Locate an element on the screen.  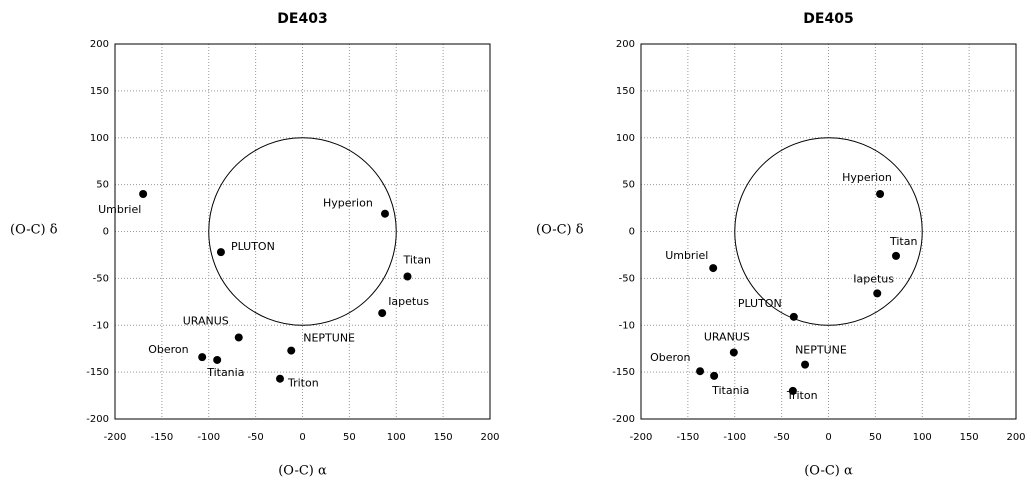
chart-title: DE403 is located at coordinates (302, 19).